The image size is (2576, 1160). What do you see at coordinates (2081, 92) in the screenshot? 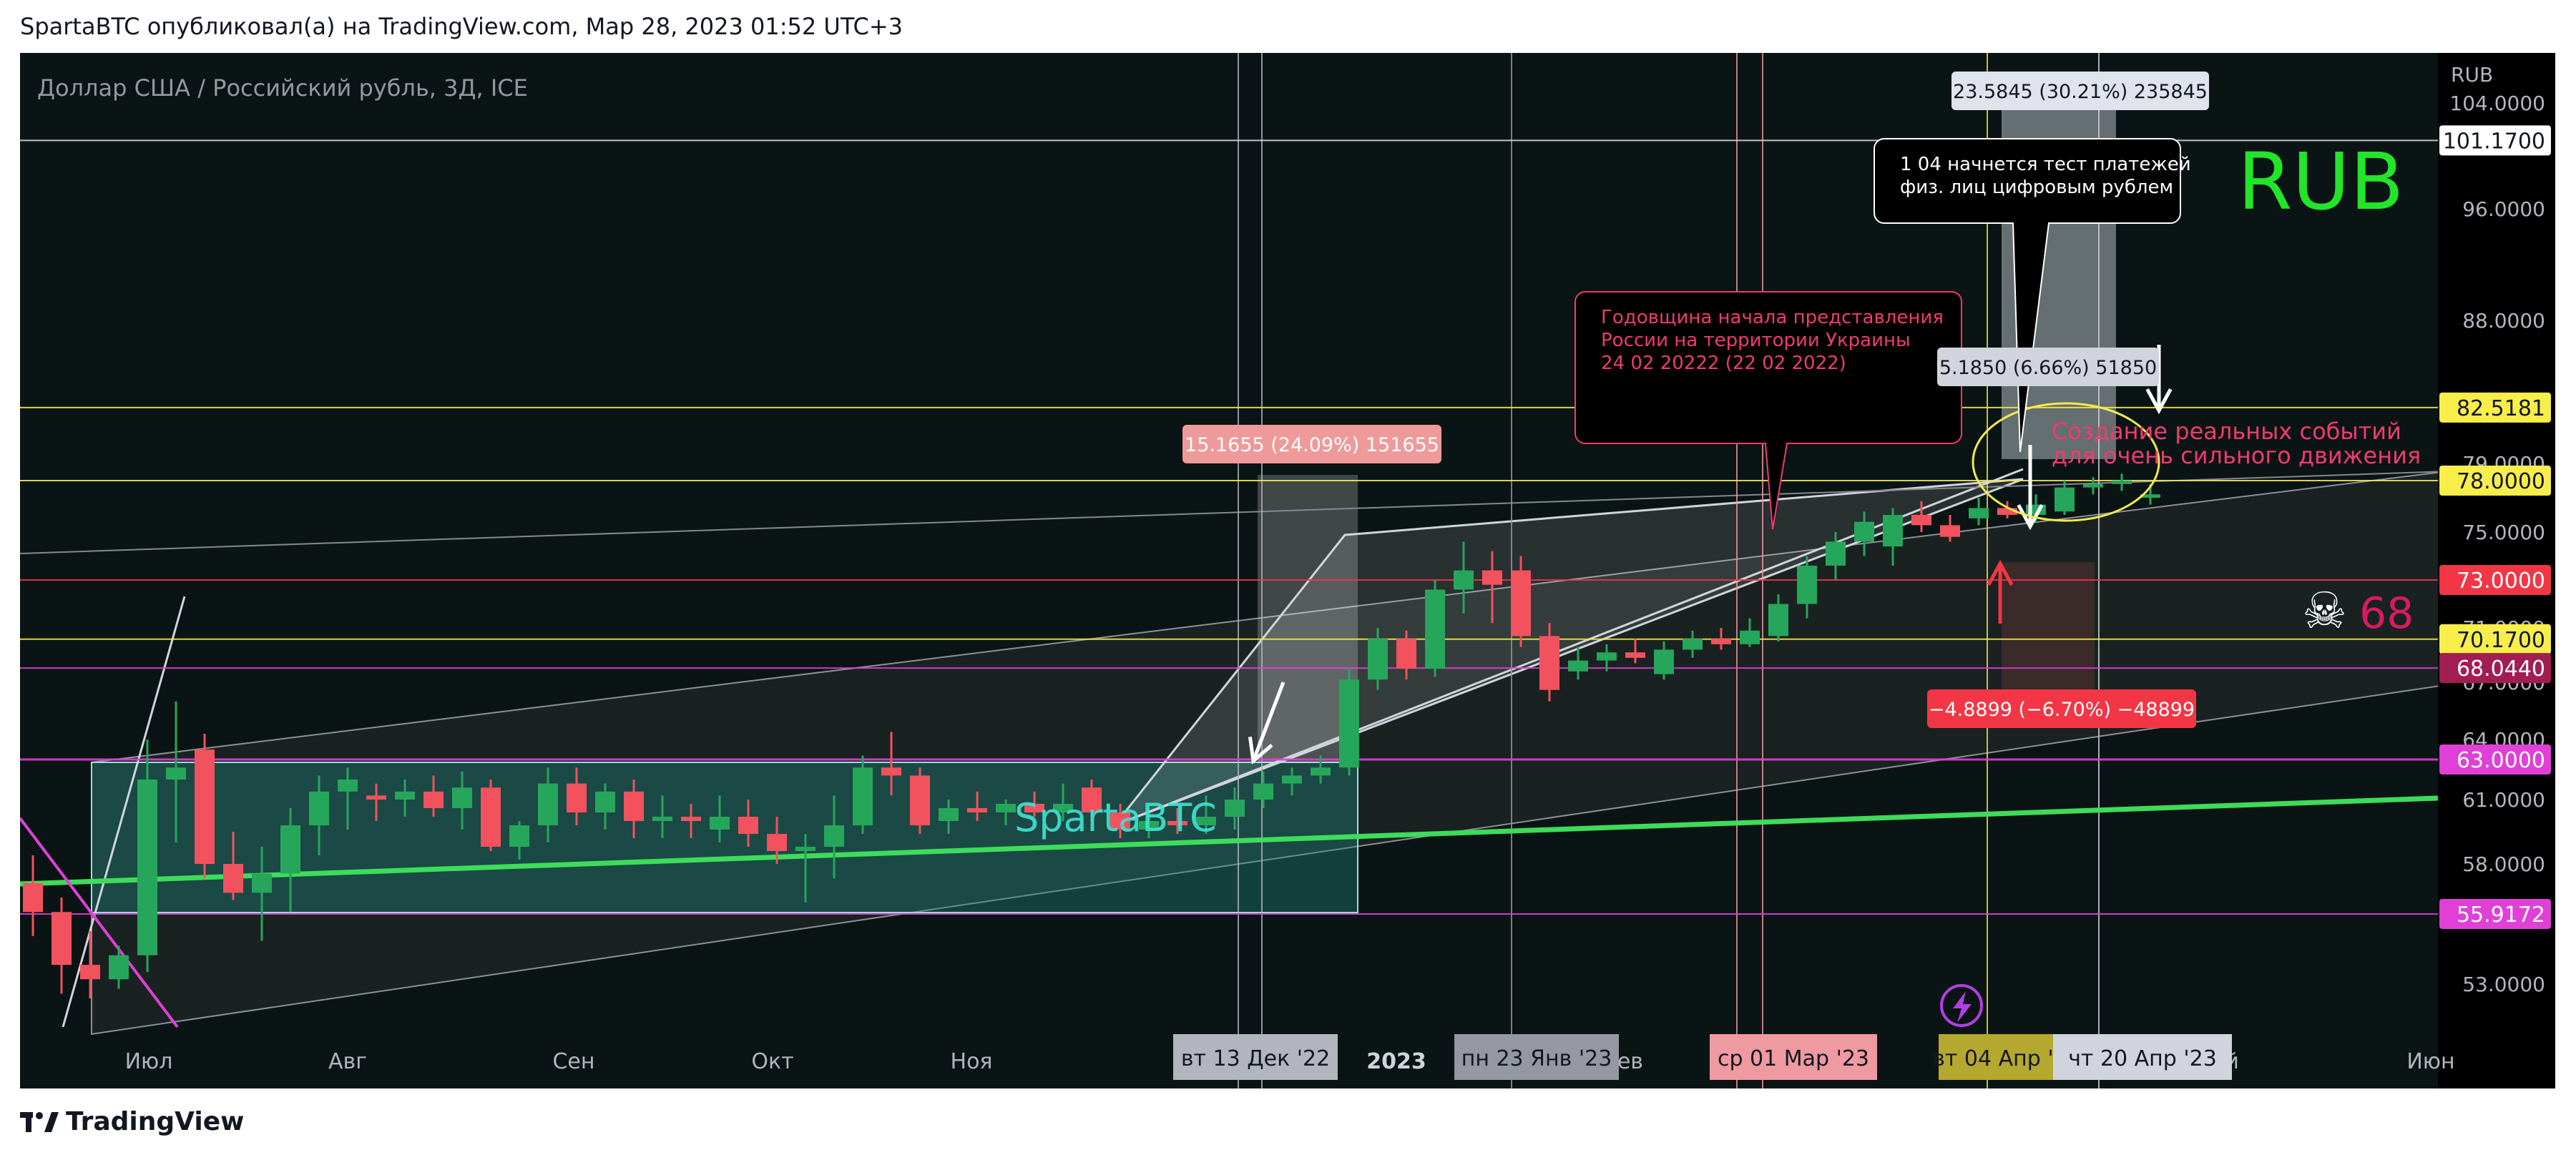
I see `measure-label-2: 23.5845 (30.21%) 235845` at bounding box center [2081, 92].